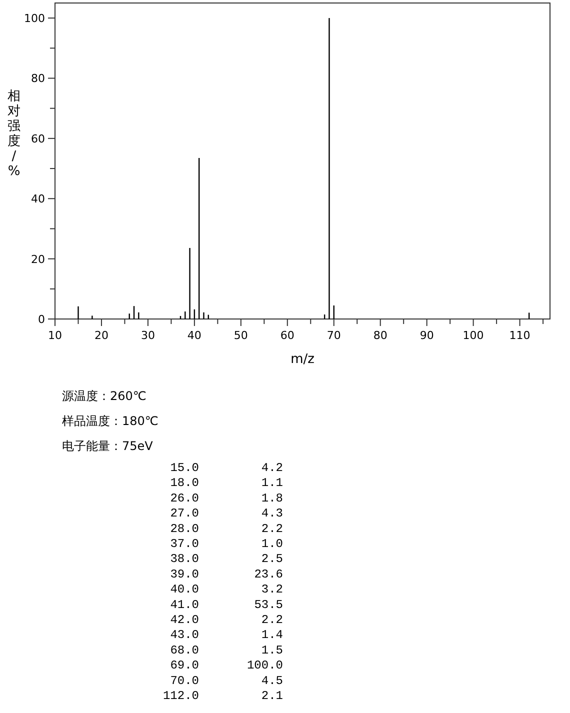  Describe the element at coordinates (272, 468) in the screenshot. I see `text: 4.2` at that location.